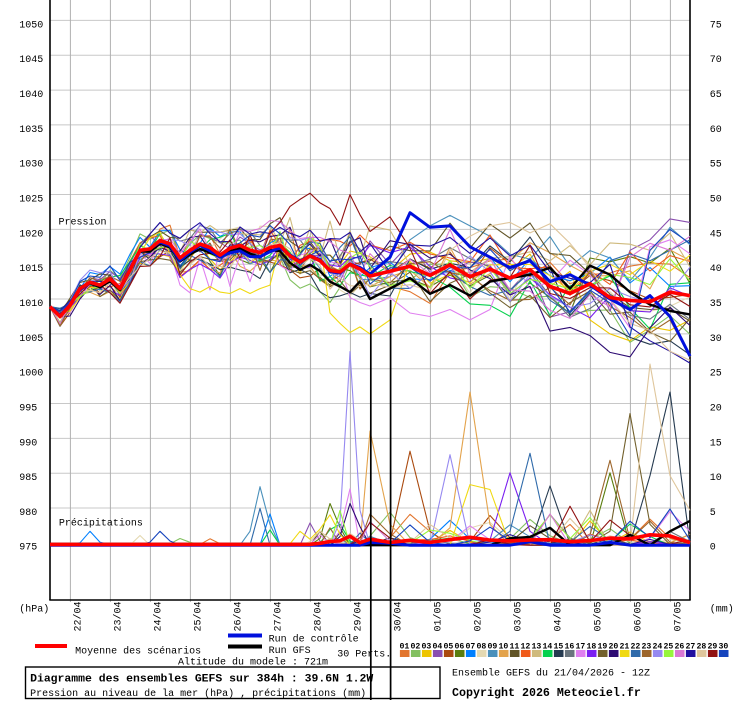 This screenshot has height=705, width=740. What do you see at coordinates (439, 616) in the screenshot?
I see `svg-text: 01/05` at bounding box center [439, 616].